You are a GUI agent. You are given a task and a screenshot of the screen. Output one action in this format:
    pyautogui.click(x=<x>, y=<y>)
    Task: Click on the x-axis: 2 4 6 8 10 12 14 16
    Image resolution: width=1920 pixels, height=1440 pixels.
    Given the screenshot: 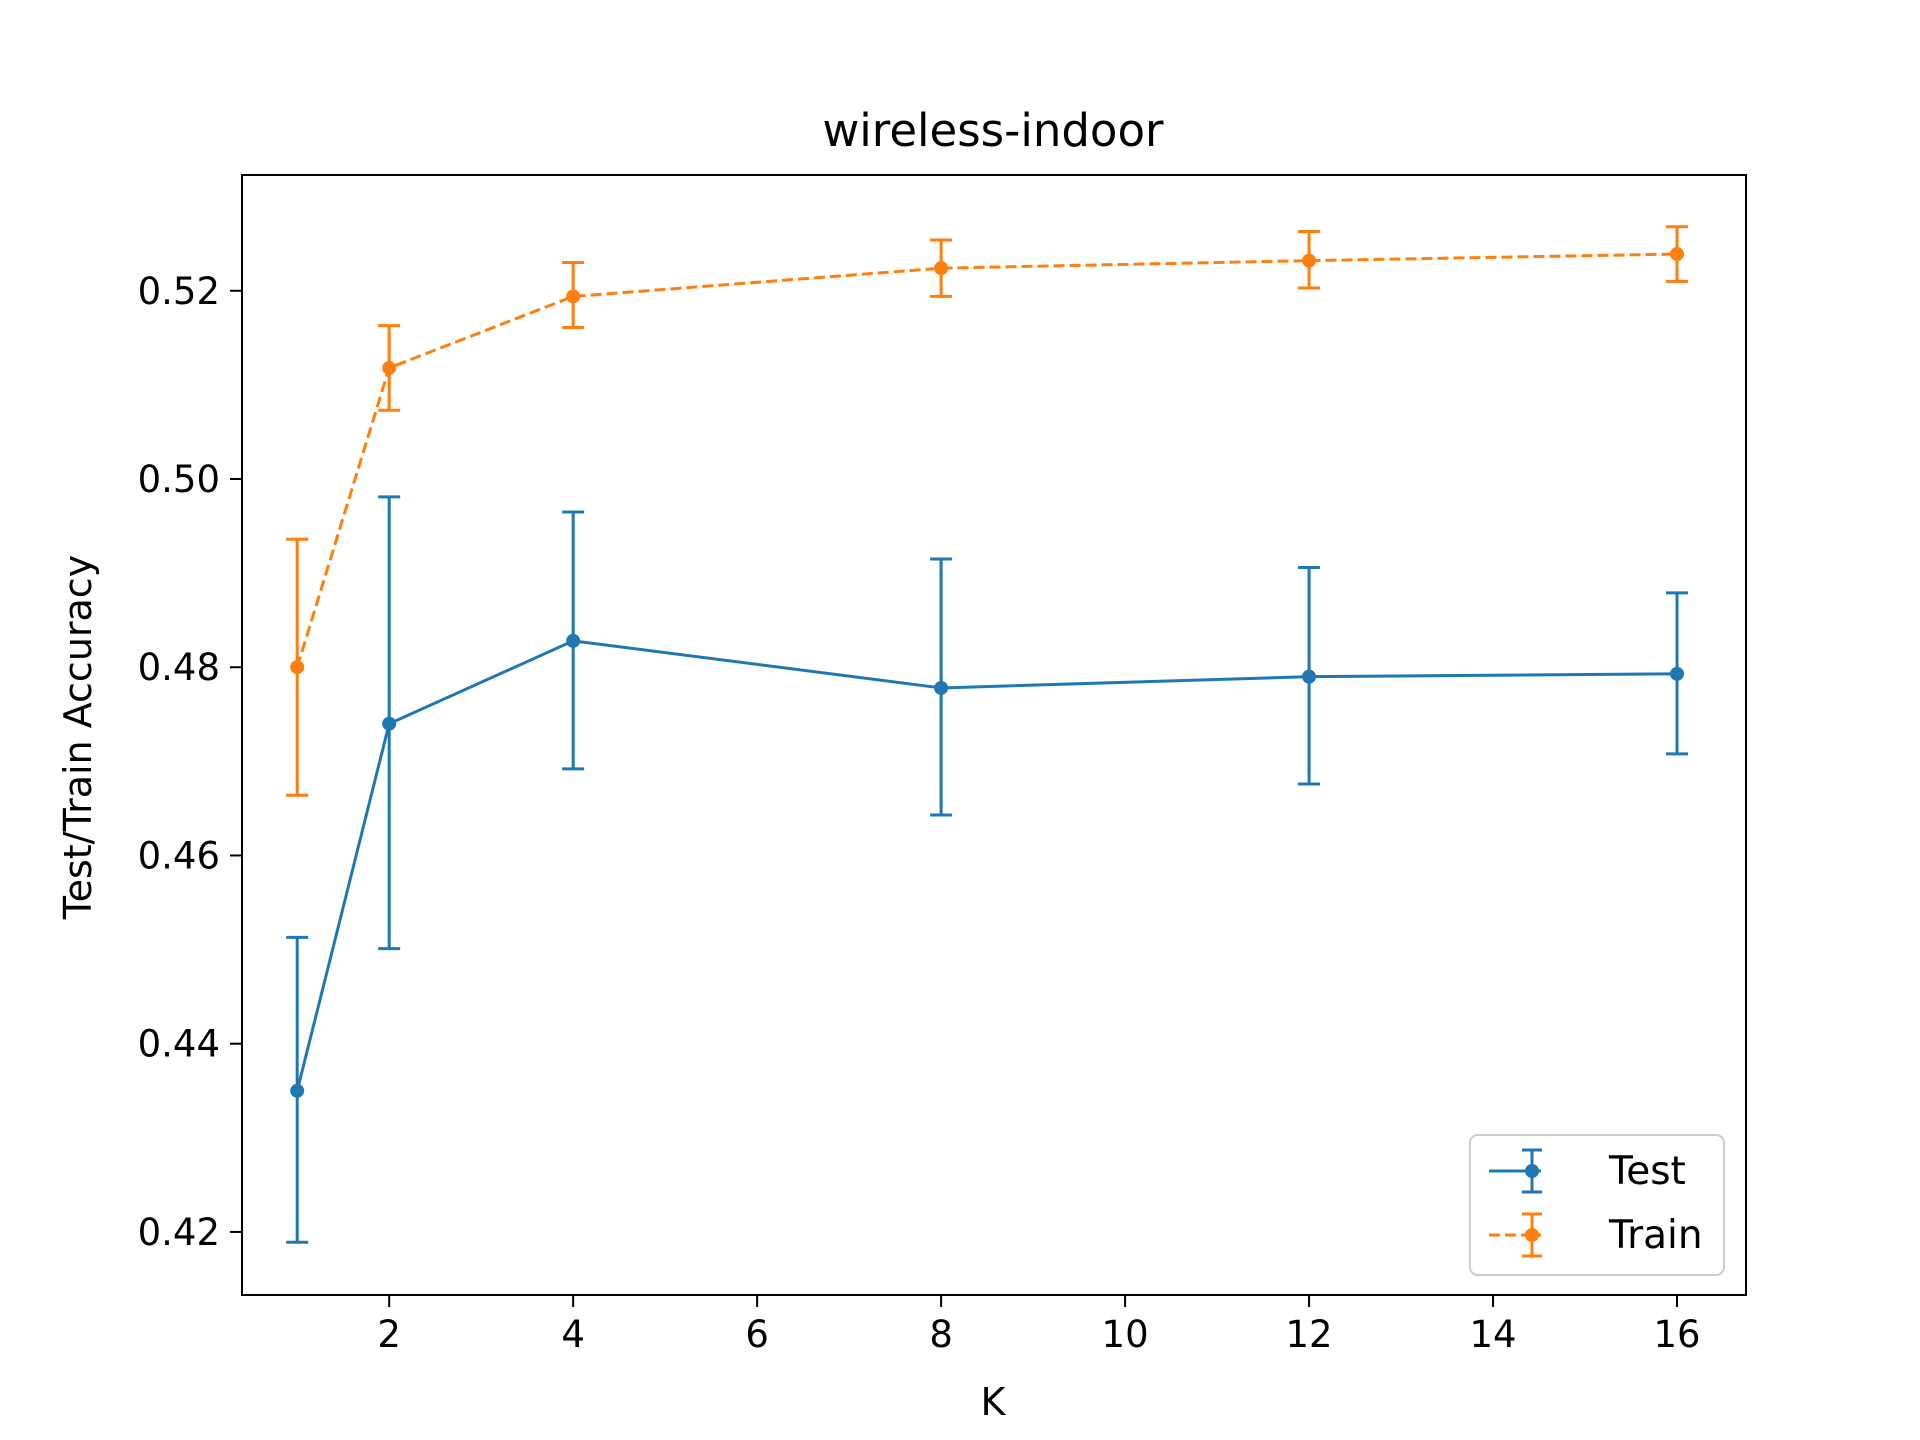 What is the action you would take?
    pyautogui.click(x=1039, y=1325)
    